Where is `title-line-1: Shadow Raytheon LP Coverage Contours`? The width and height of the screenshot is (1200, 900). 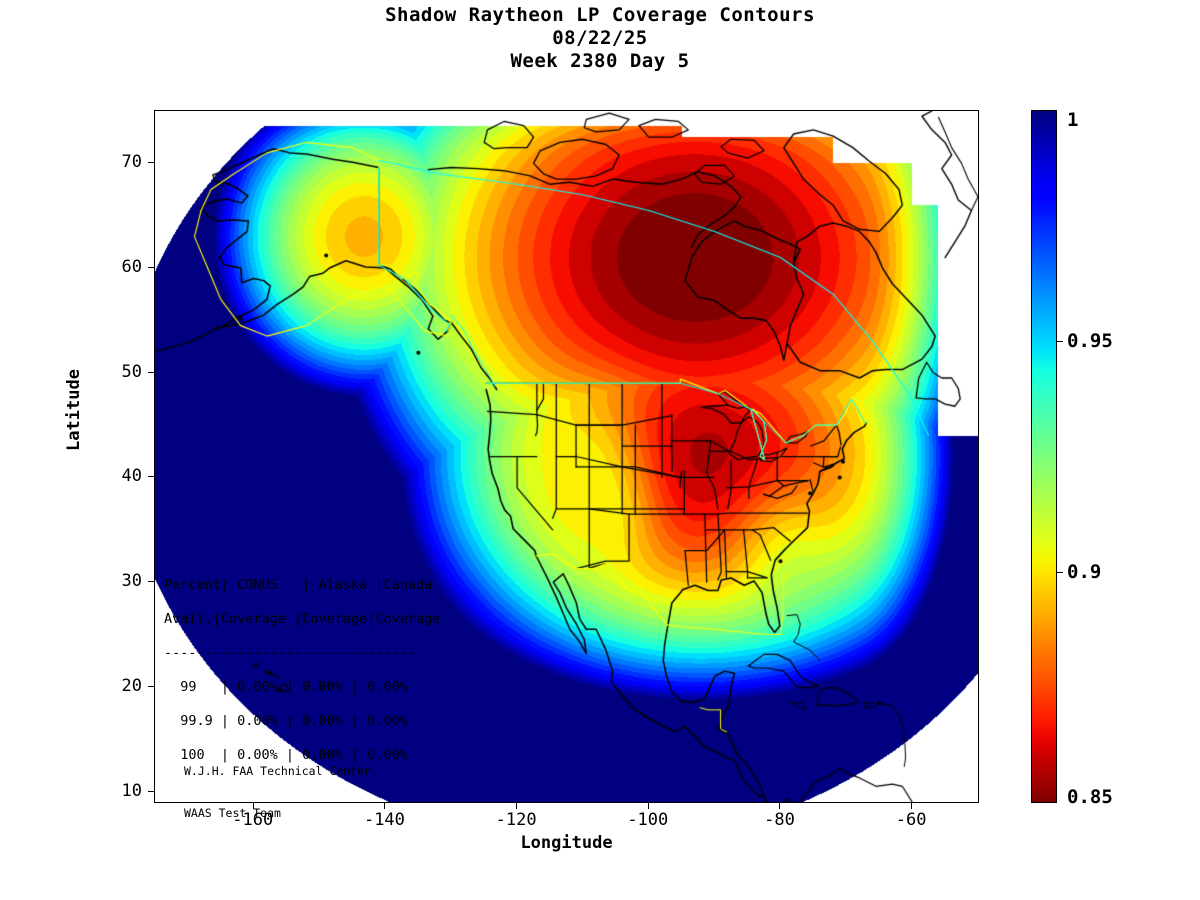 title-line-1: Shadow Raytheon LP Coverage Contours is located at coordinates (600, 15).